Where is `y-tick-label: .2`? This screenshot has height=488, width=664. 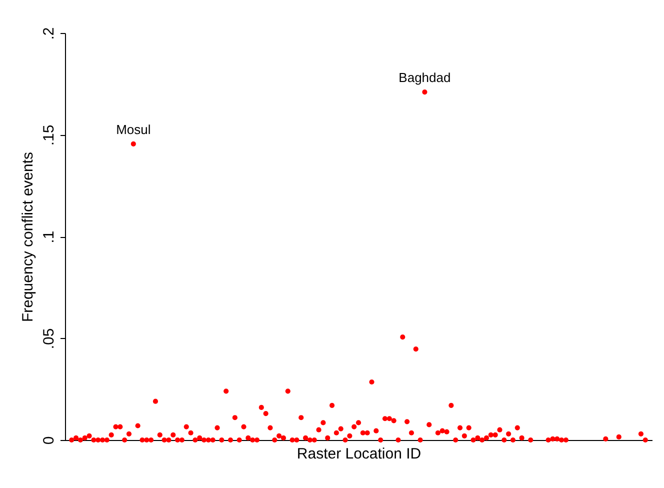 y-tick-label: .2 is located at coordinates (49, 33).